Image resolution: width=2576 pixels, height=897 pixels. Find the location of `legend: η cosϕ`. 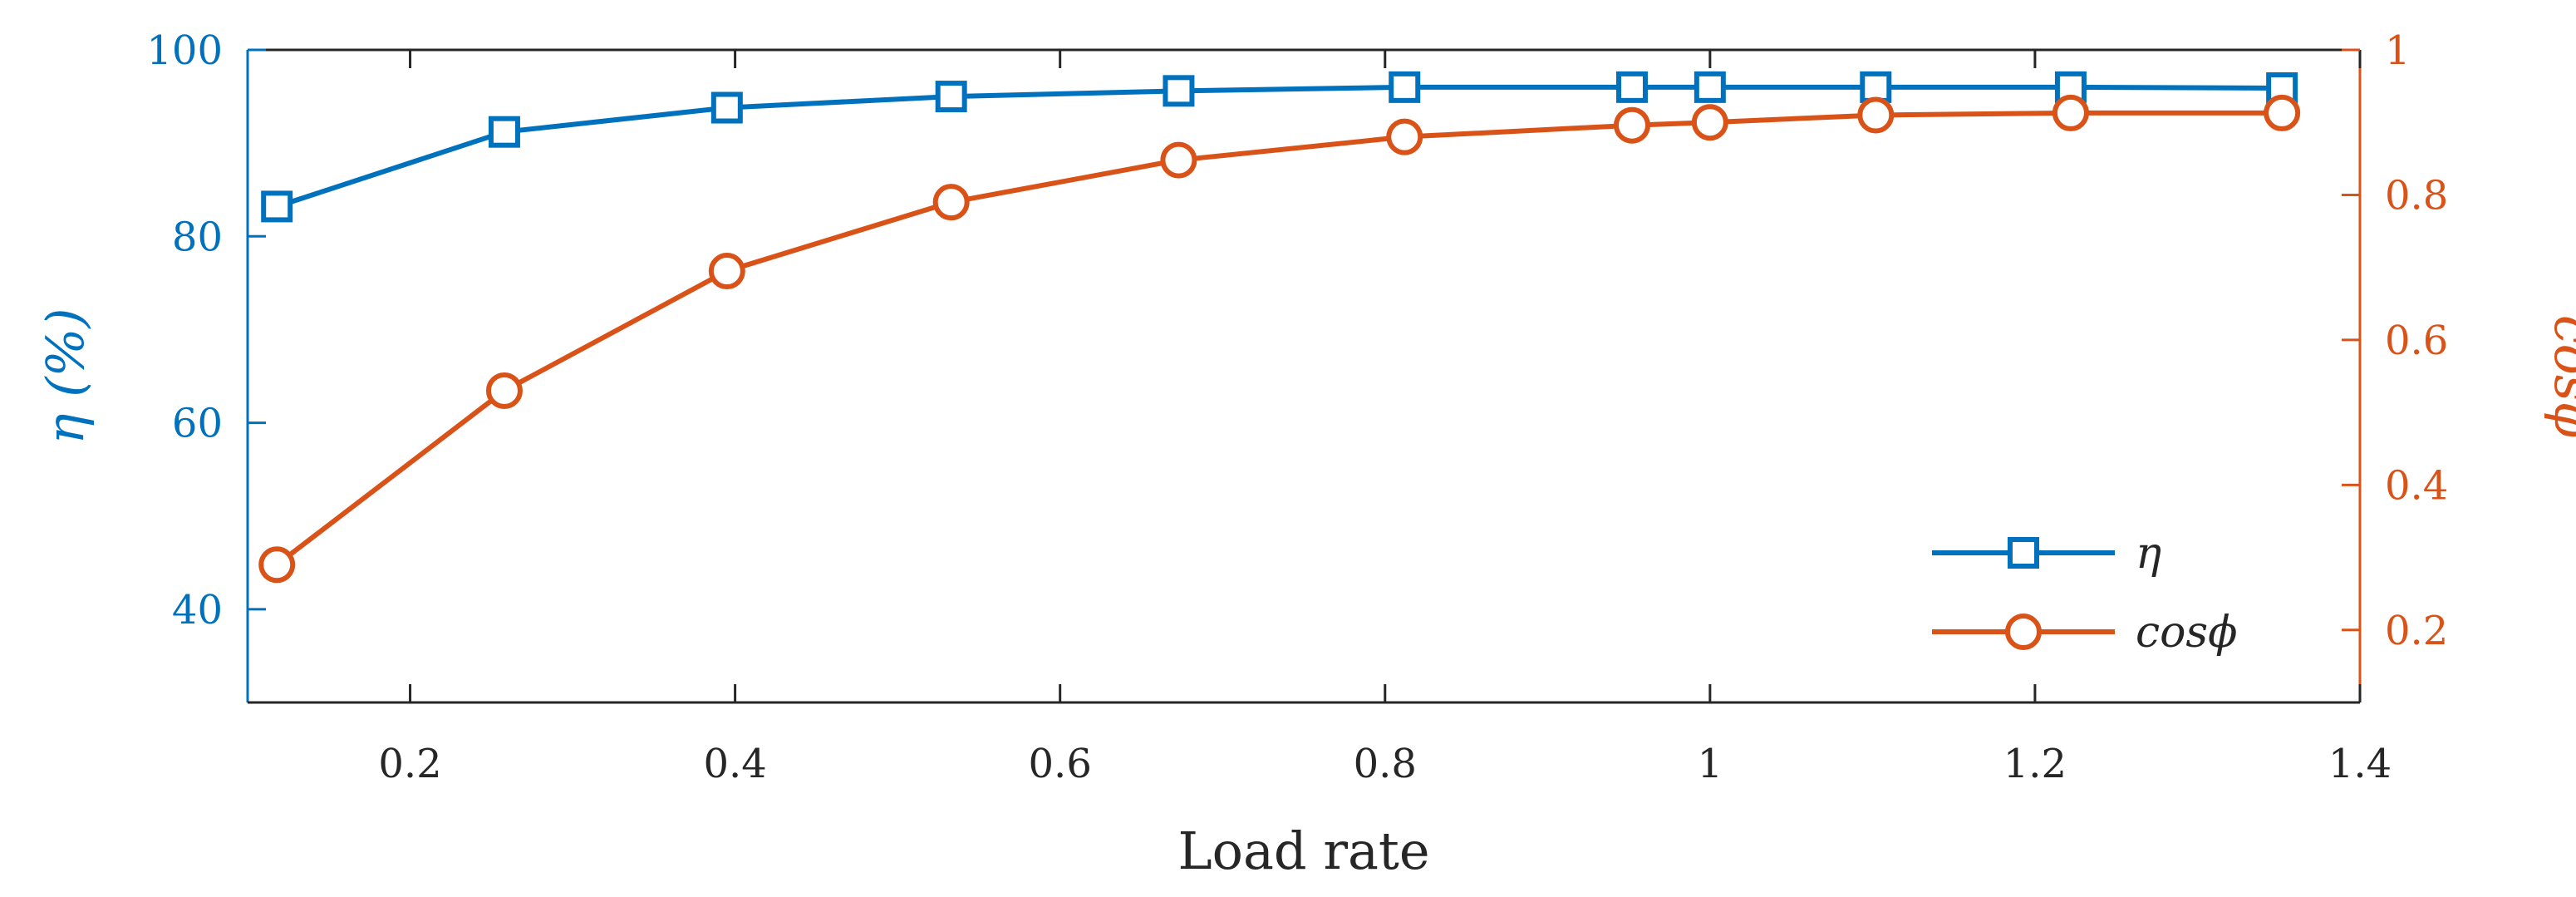

legend: η cosϕ is located at coordinates (2085, 593).